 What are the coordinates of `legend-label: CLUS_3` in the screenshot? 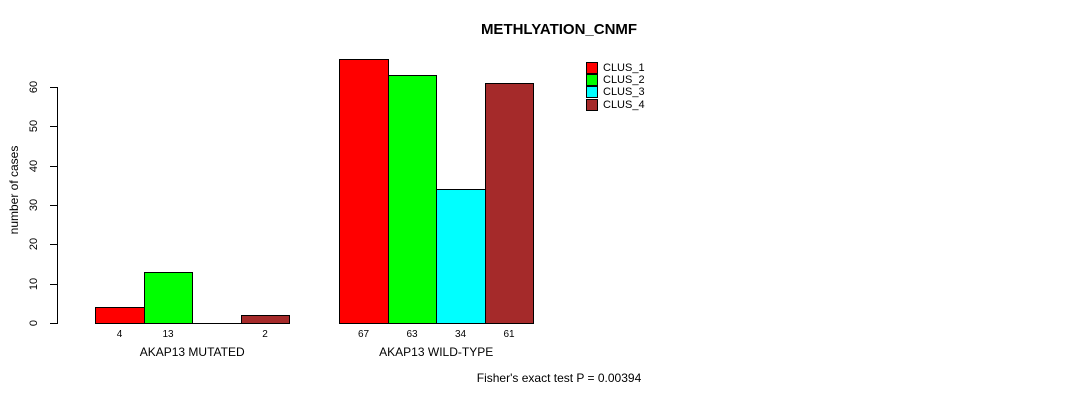 It's located at (624, 92).